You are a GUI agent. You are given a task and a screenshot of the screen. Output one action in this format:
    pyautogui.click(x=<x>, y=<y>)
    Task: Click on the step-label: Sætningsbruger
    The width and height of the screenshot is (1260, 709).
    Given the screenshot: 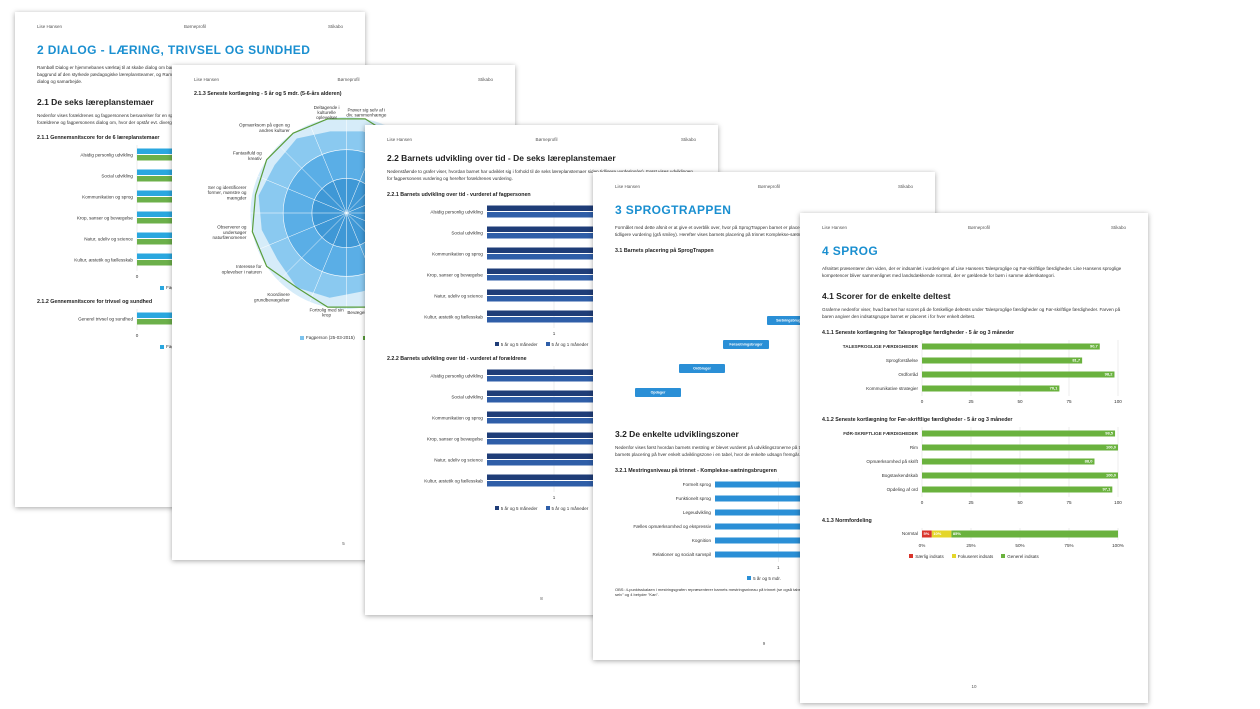 What is the action you would take?
    pyautogui.click(x=790, y=320)
    